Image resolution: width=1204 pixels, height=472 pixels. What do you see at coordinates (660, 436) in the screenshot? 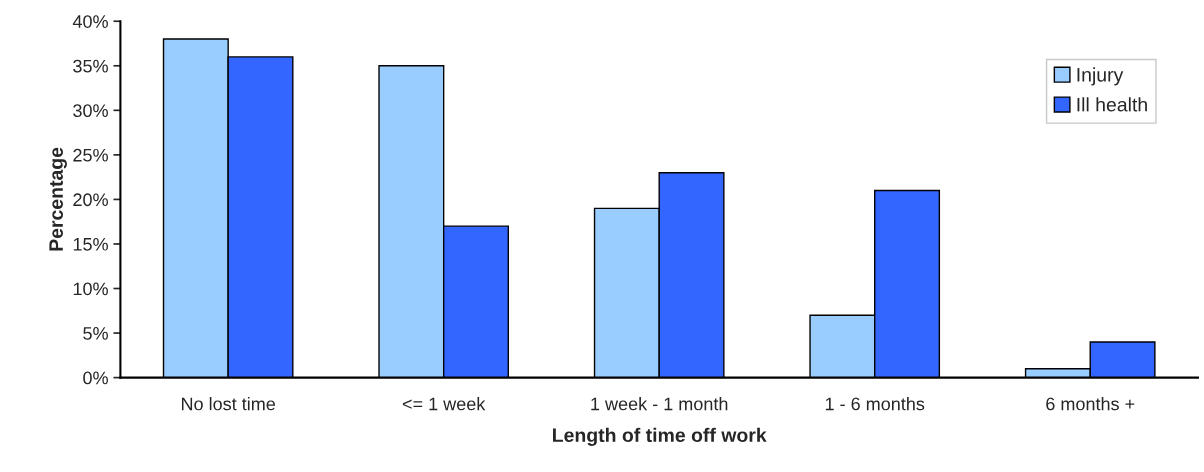
I see `x-axis-title: Length of time off work` at bounding box center [660, 436].